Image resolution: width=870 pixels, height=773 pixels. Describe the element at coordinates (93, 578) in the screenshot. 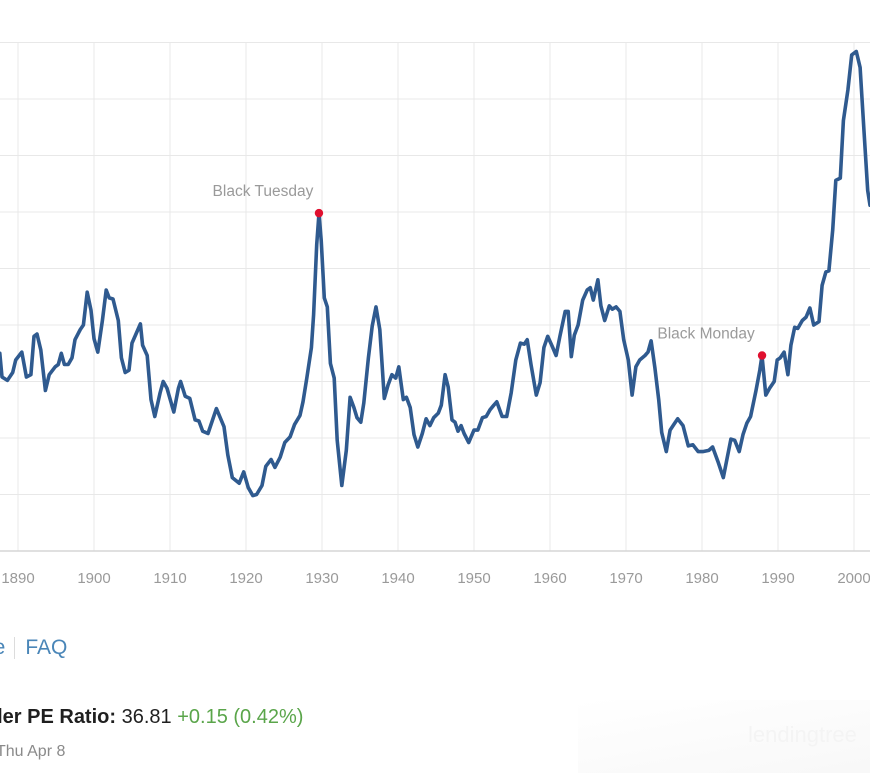

I see `x-tick-label: 1900` at that location.